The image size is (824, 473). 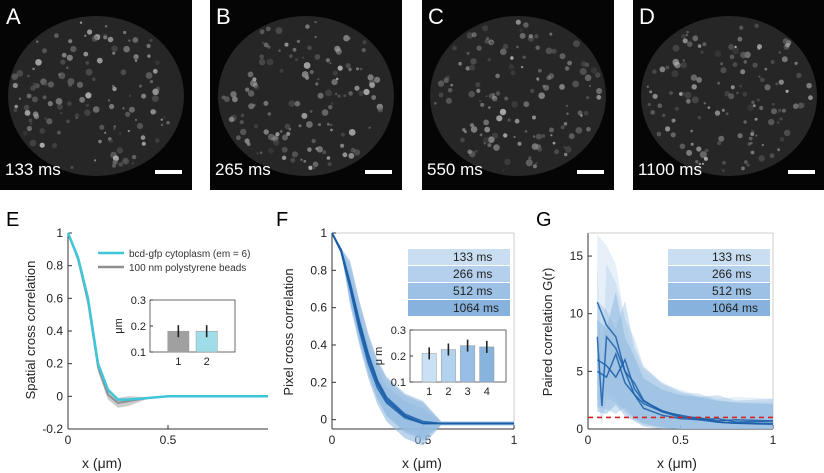 I want to click on inset-x-tick-label: 3, so click(x=468, y=392).